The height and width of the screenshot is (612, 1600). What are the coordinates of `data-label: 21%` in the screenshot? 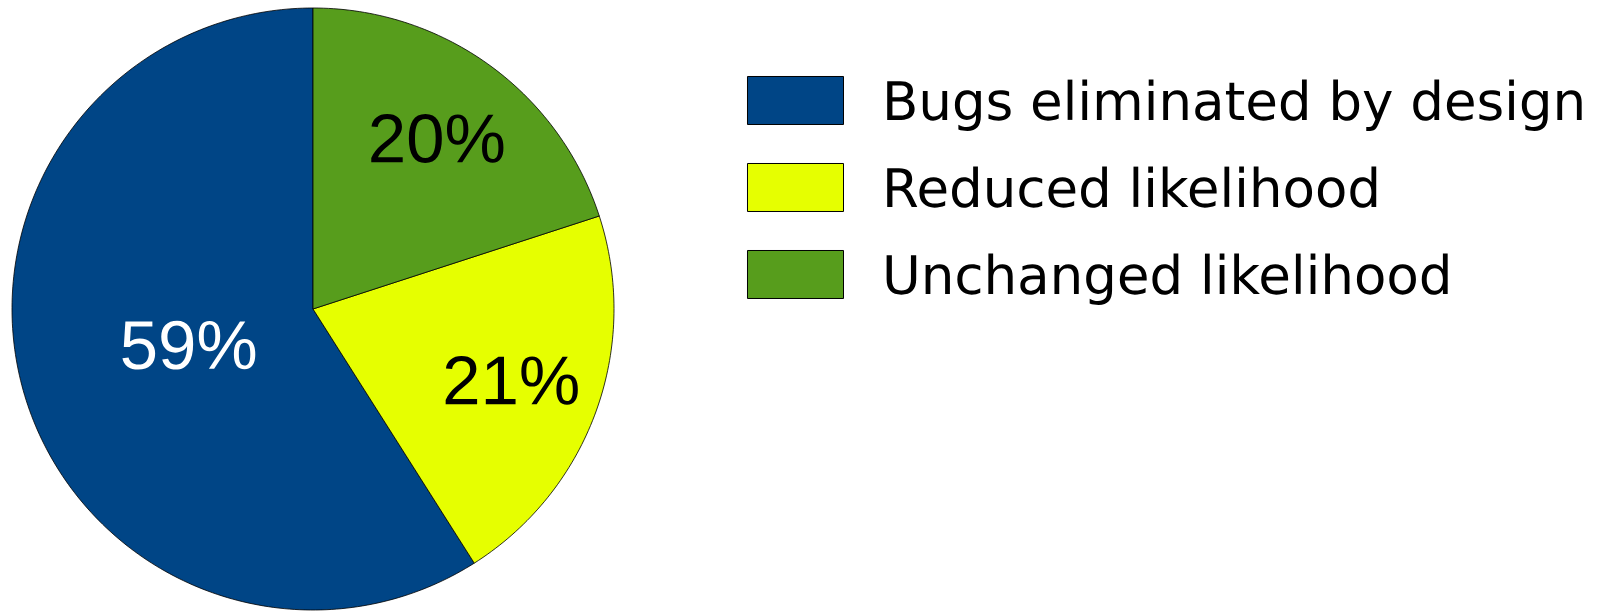 It's located at (511, 380).